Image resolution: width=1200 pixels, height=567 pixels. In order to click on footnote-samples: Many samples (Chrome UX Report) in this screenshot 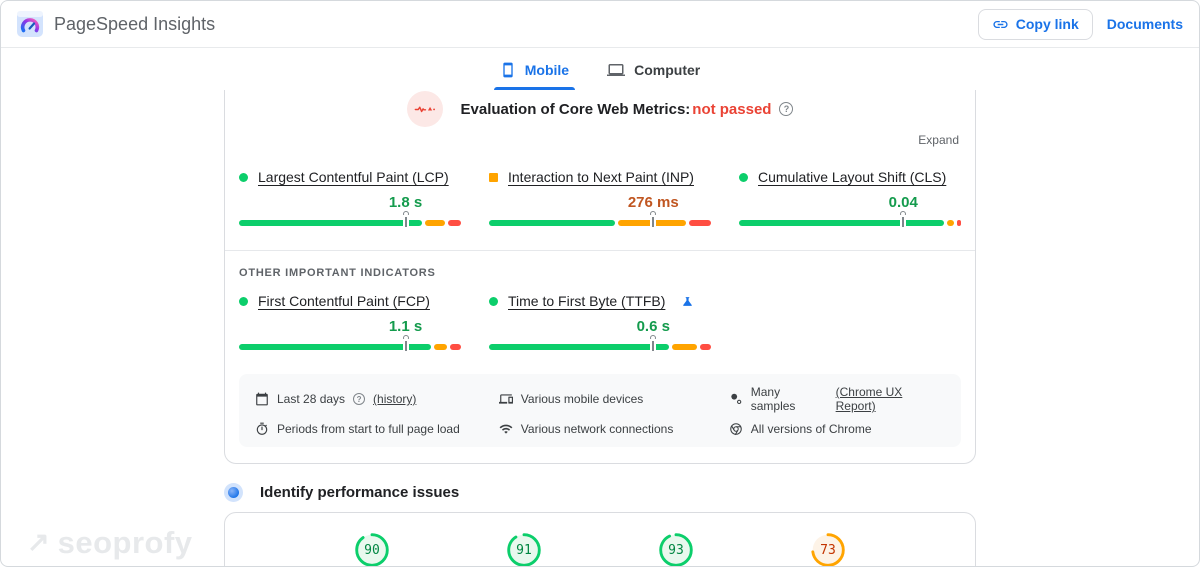, I will do `click(837, 399)`.